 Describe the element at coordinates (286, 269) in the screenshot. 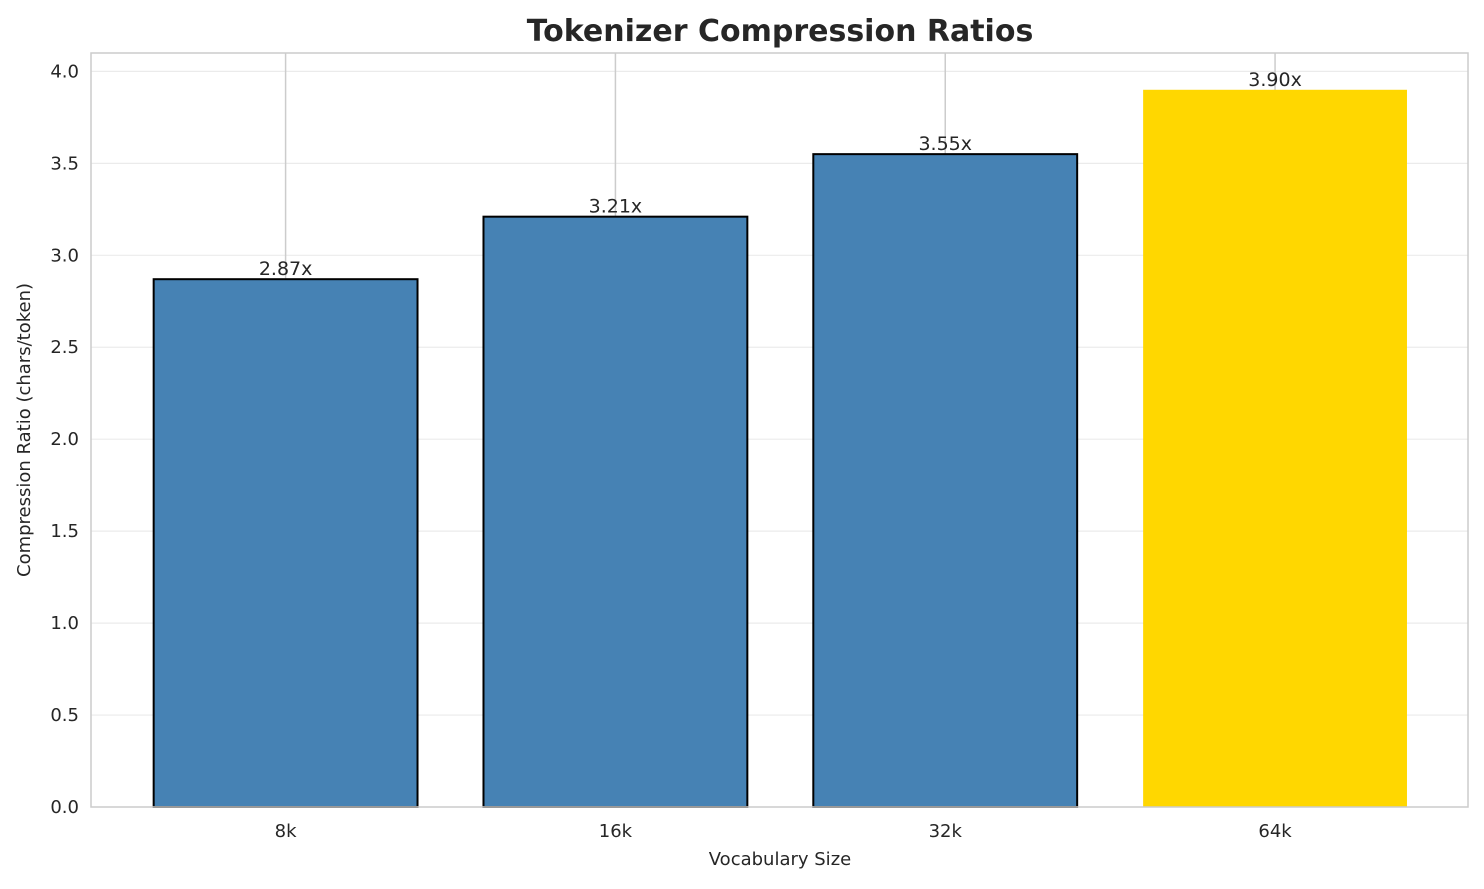

I see `data-label: 2.87x` at that location.